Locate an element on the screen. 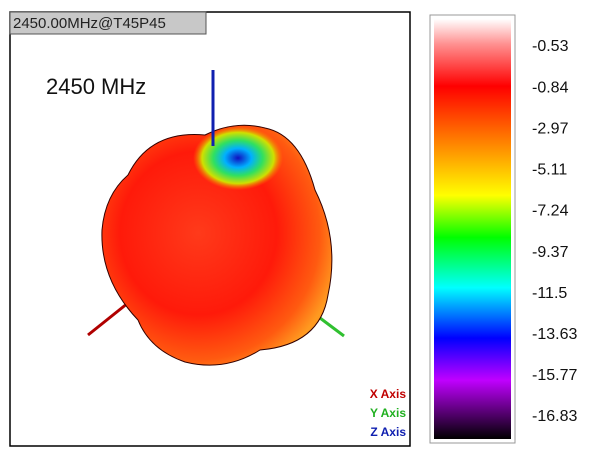 Image resolution: width=596 pixels, height=455 pixels. colorbar-label: -0.53 is located at coordinates (550, 46).